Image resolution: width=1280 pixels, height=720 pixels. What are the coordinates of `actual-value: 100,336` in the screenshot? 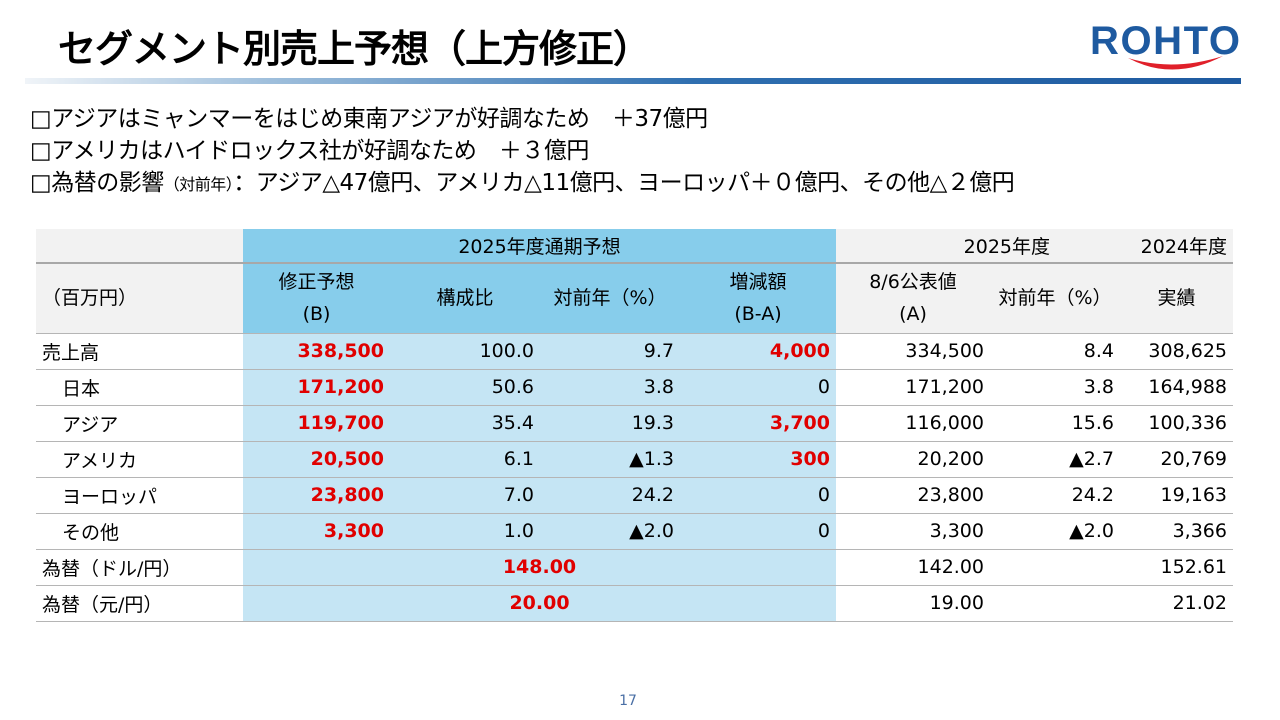 It's located at (1176, 423).